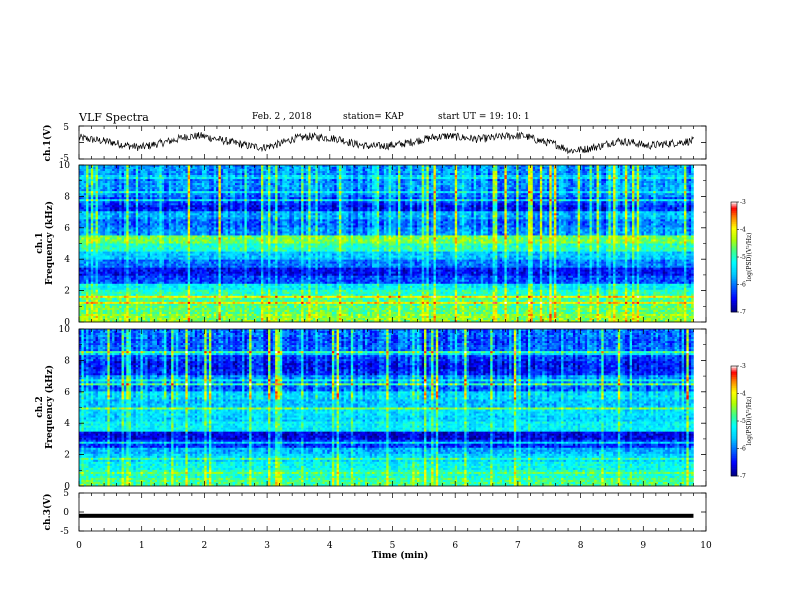 The image size is (792, 612). What do you see at coordinates (67, 361) in the screenshot?
I see `ch2-ytick-label: 8` at bounding box center [67, 361].